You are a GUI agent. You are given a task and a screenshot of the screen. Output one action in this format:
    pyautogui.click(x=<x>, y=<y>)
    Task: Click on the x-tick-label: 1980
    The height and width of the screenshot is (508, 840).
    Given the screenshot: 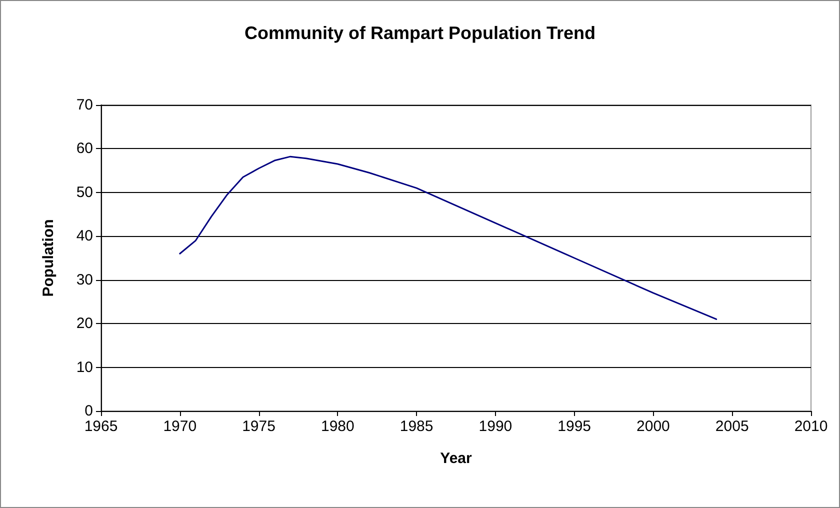 What is the action you would take?
    pyautogui.click(x=337, y=426)
    